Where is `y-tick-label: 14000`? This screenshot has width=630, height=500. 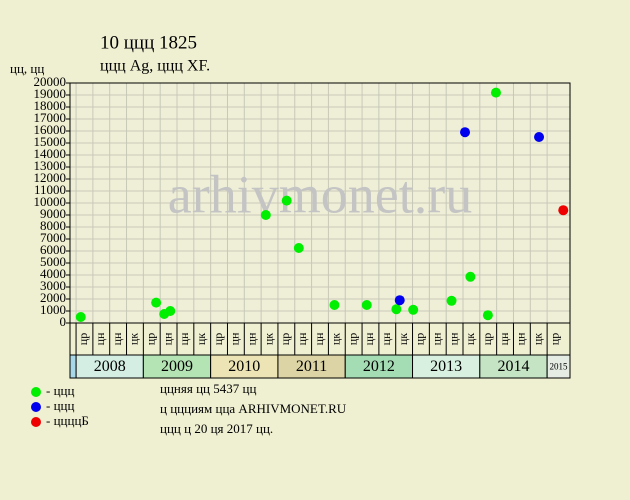 y-tick-label: 14000 is located at coordinates (50, 153).